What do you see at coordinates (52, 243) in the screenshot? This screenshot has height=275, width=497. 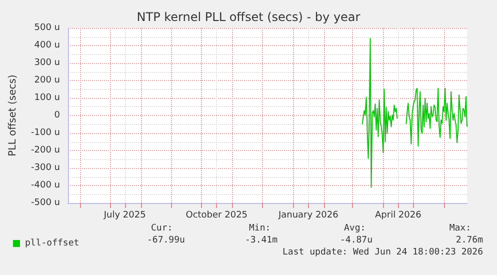 I see `legend-label: pll-offset` at bounding box center [52, 243].